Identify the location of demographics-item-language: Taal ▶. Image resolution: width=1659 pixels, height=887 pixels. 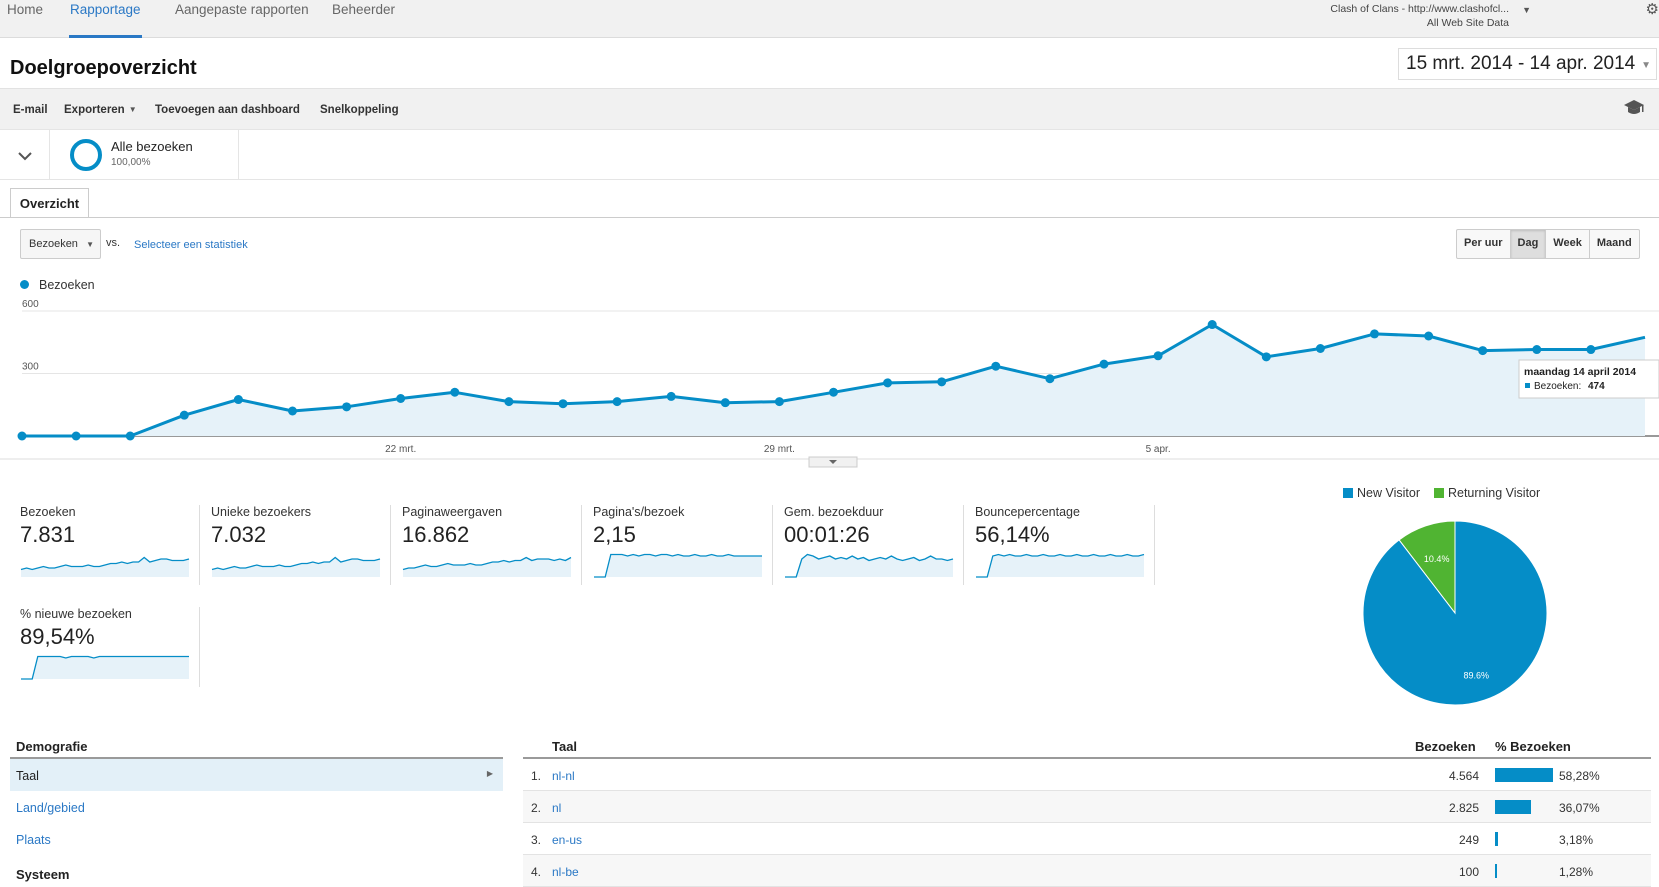
(256, 775).